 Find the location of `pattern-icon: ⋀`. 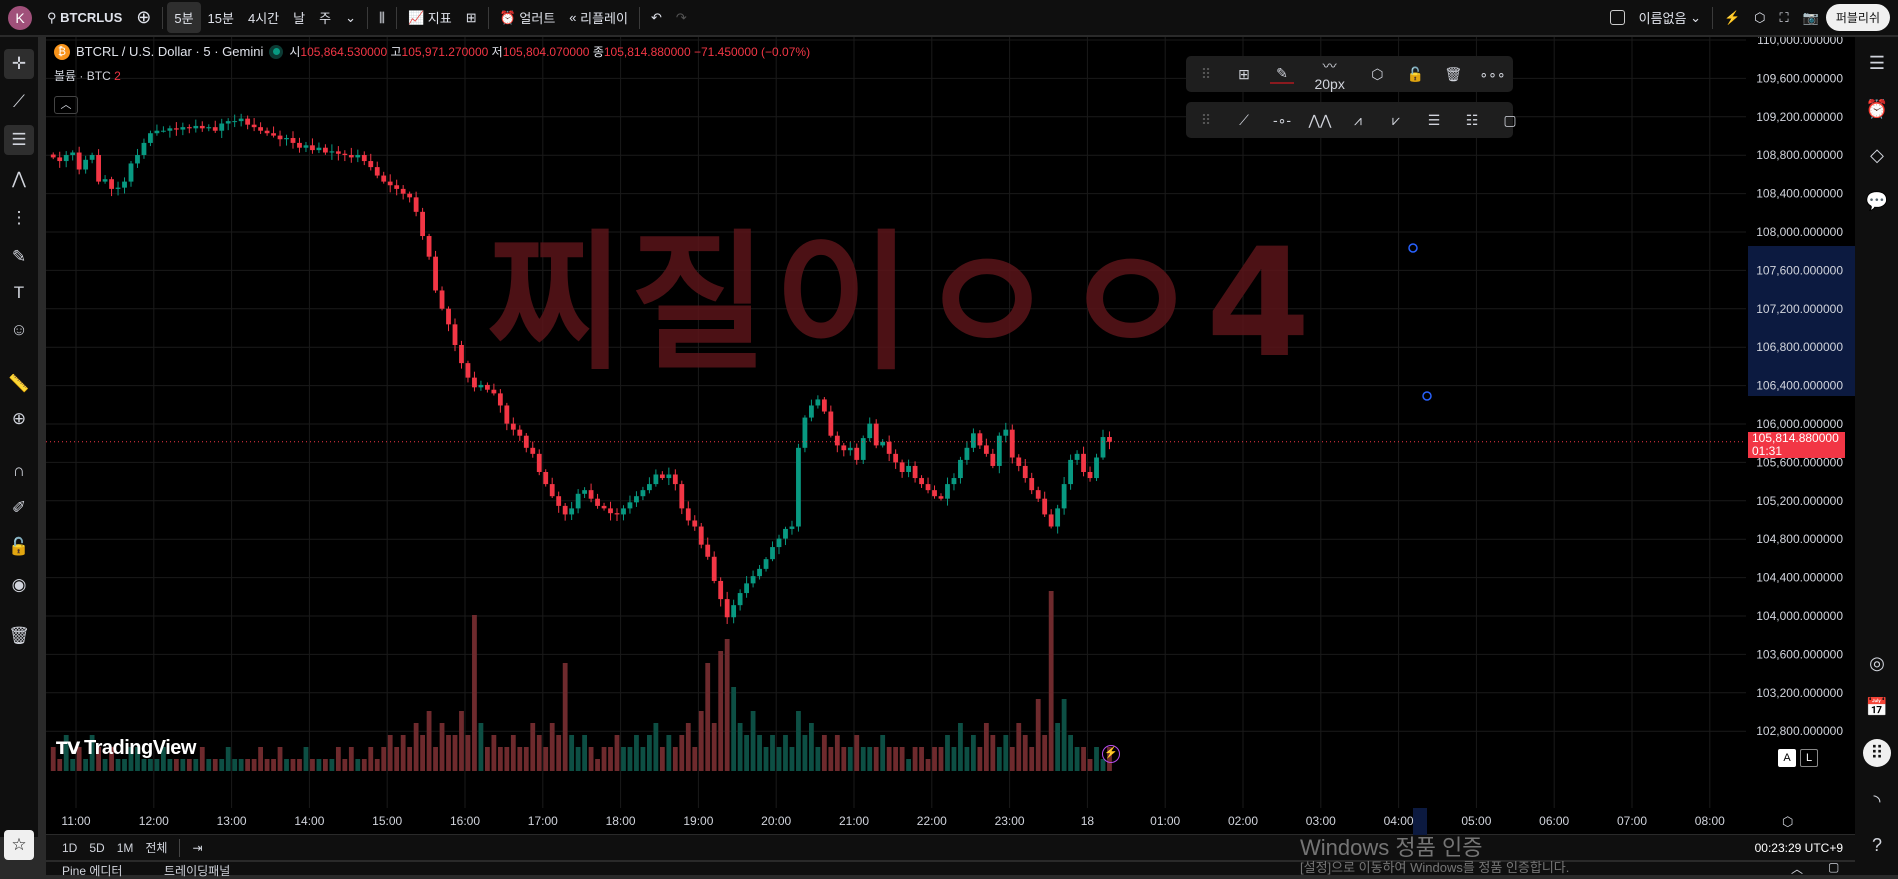

pattern-icon: ⋀ is located at coordinates (19, 178).